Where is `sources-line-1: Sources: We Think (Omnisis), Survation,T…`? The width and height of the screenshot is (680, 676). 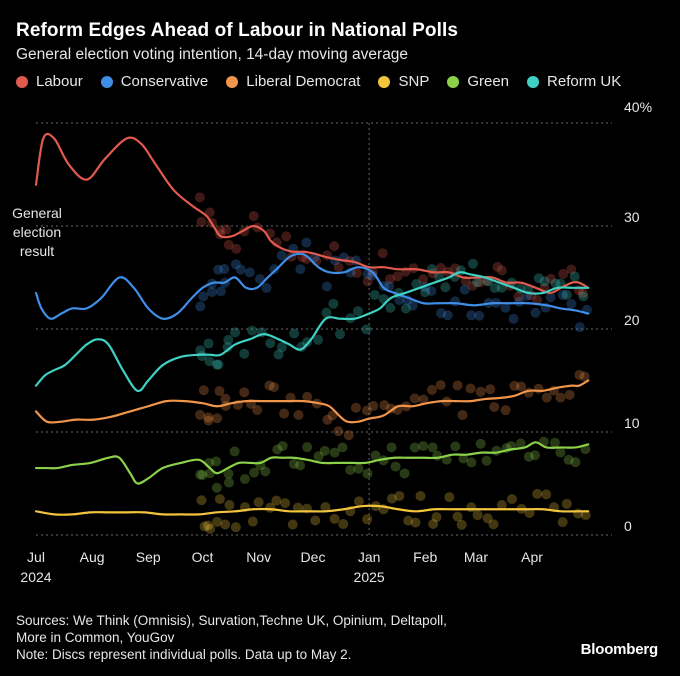
sources-line-1: Sources: We Think (Omnisis), Survation,T… is located at coordinates (231, 620).